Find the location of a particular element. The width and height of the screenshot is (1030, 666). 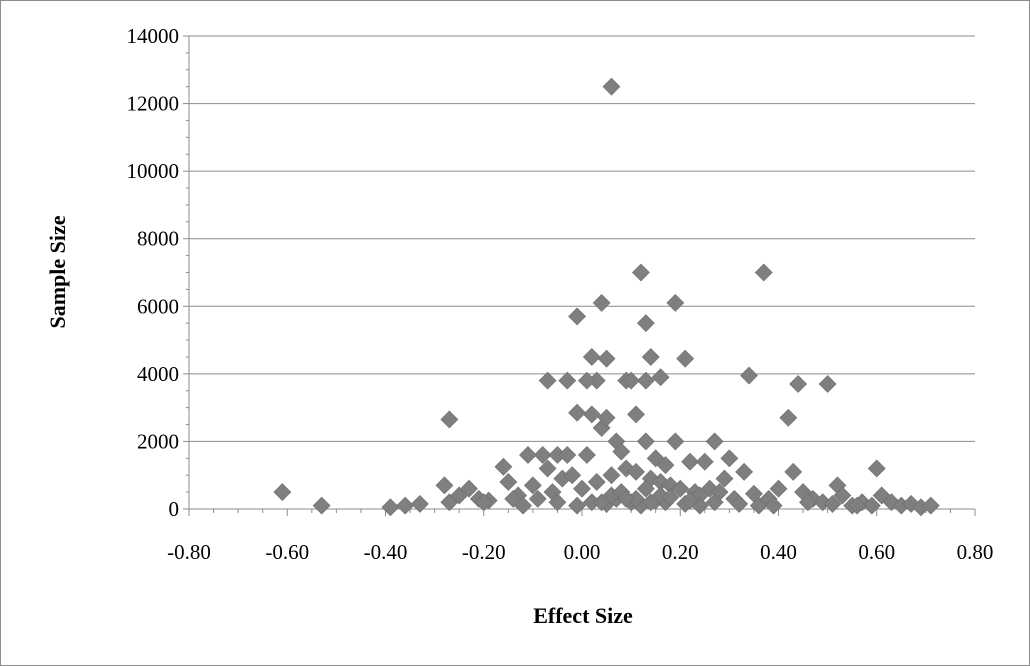

y-tick-label-2: 4000 is located at coordinates (158, 374).